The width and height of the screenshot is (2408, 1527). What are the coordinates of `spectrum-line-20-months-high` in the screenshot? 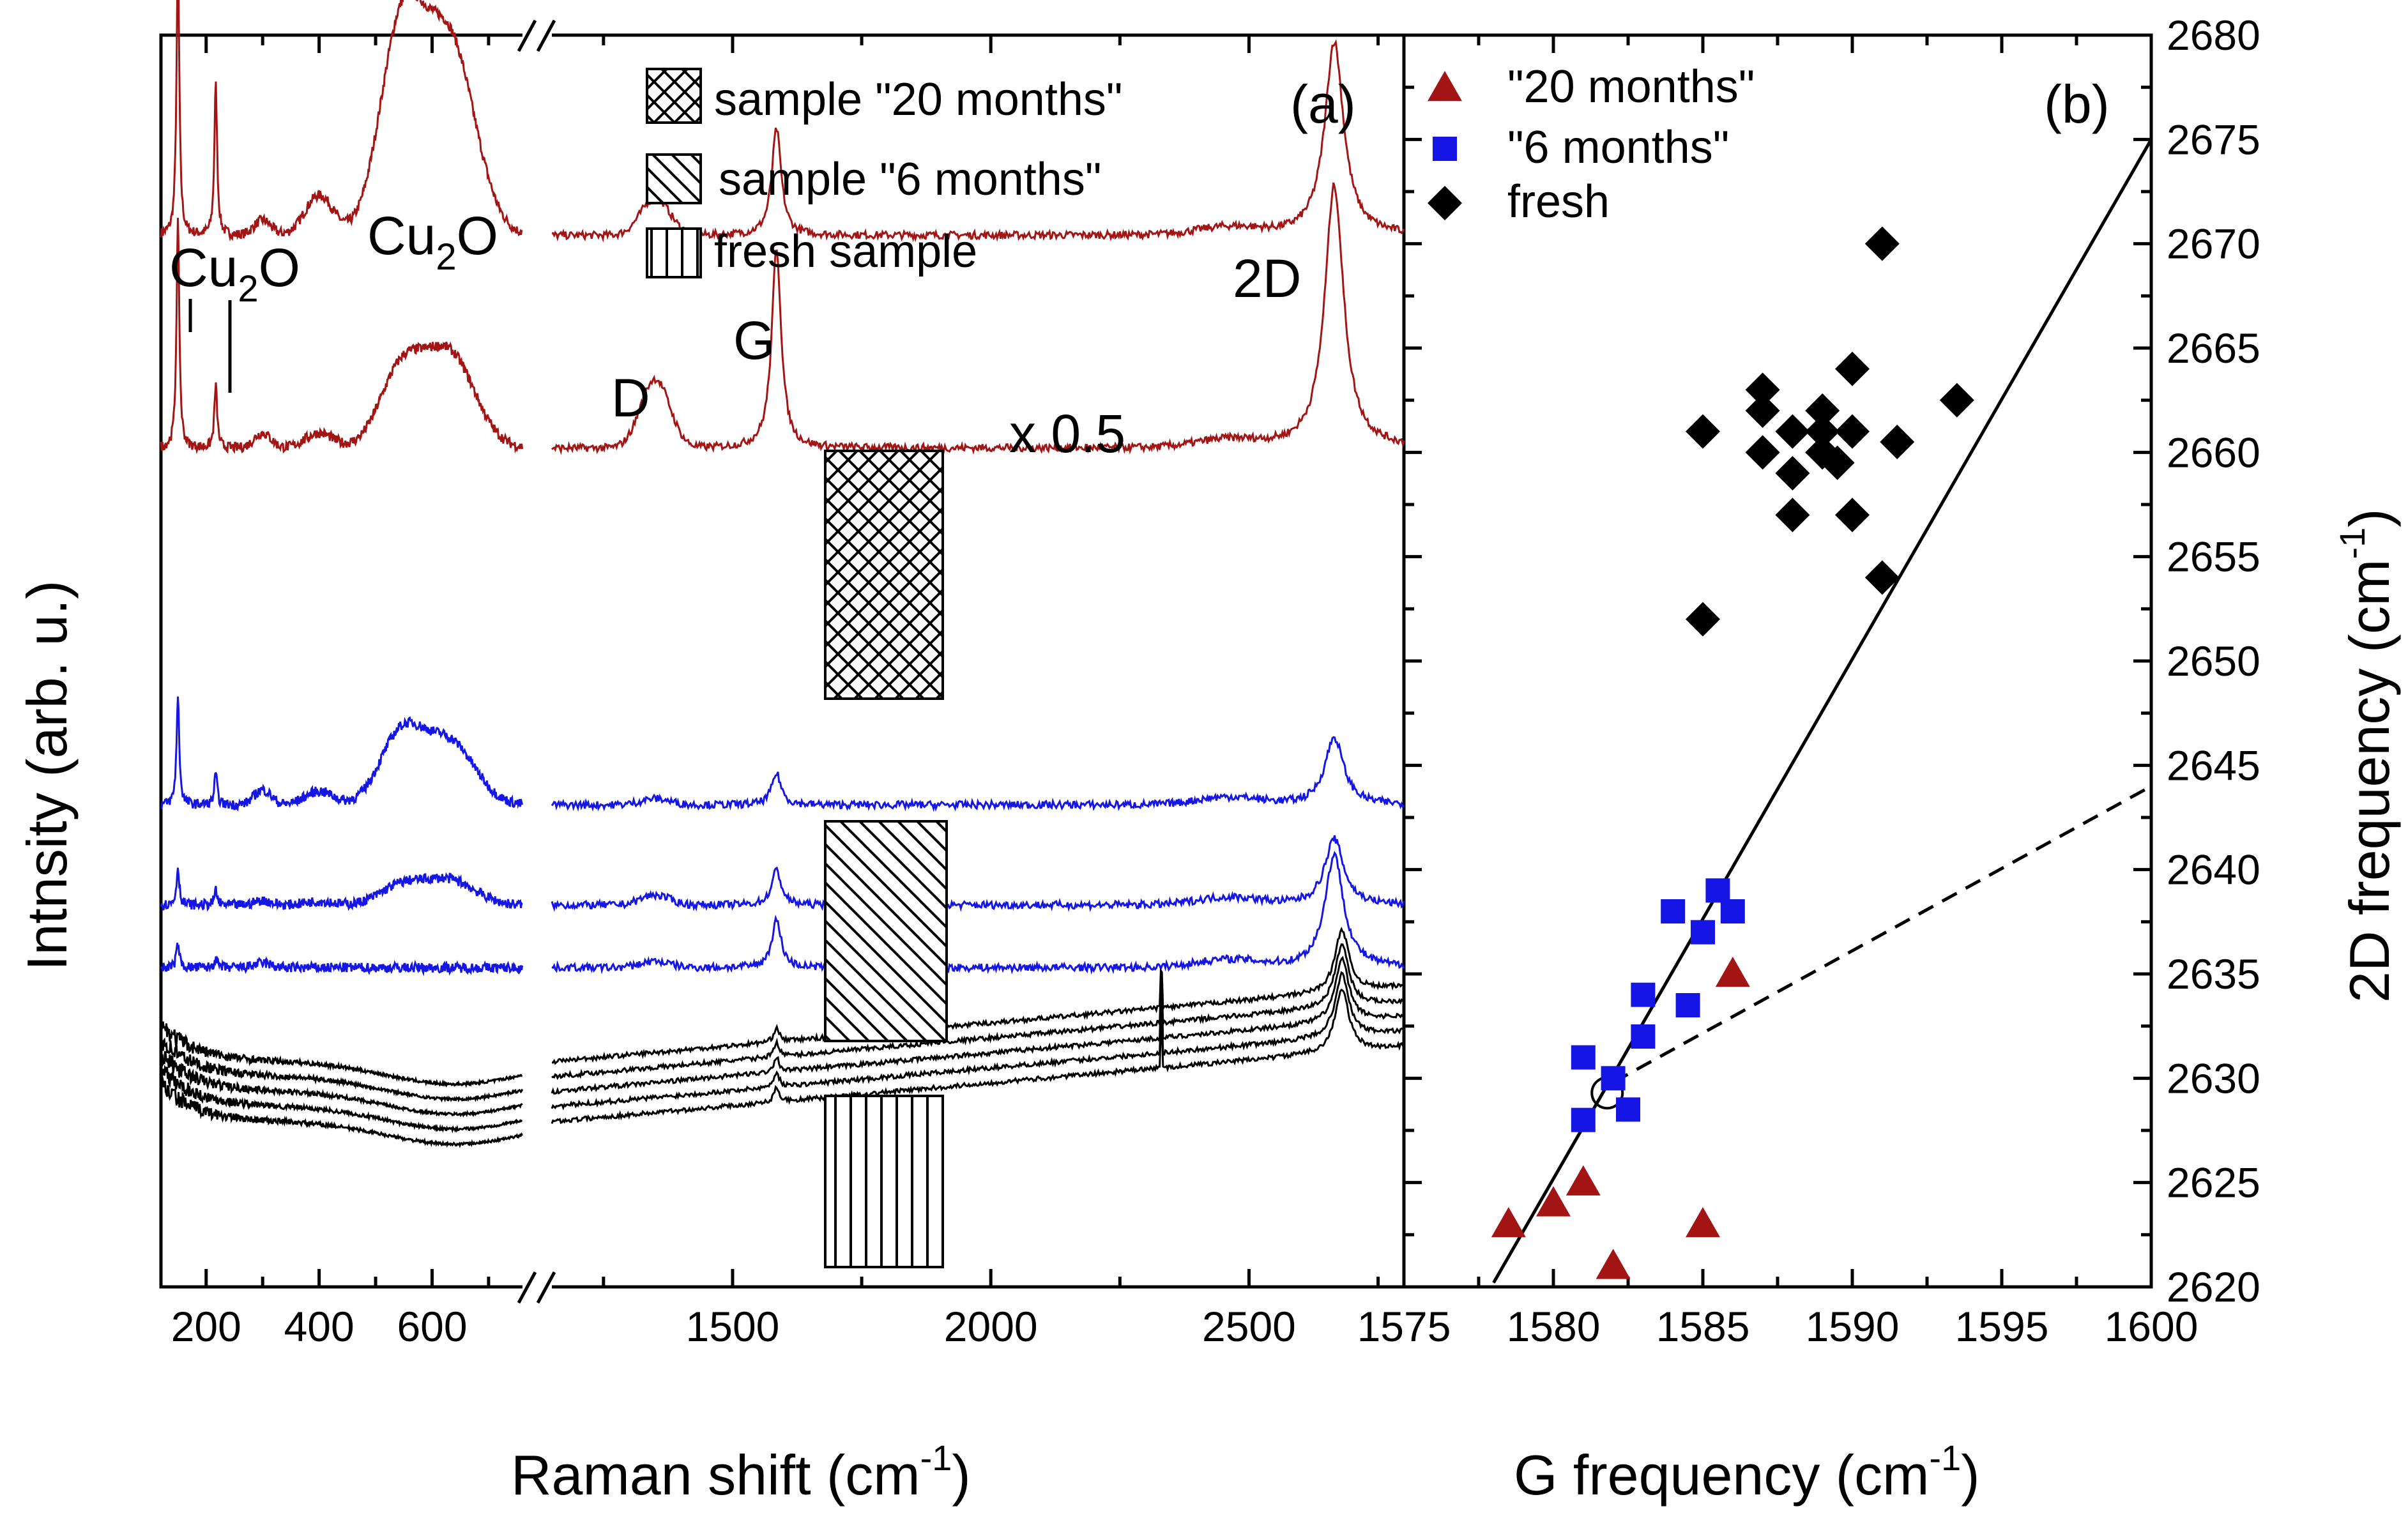 It's located at (978, 318).